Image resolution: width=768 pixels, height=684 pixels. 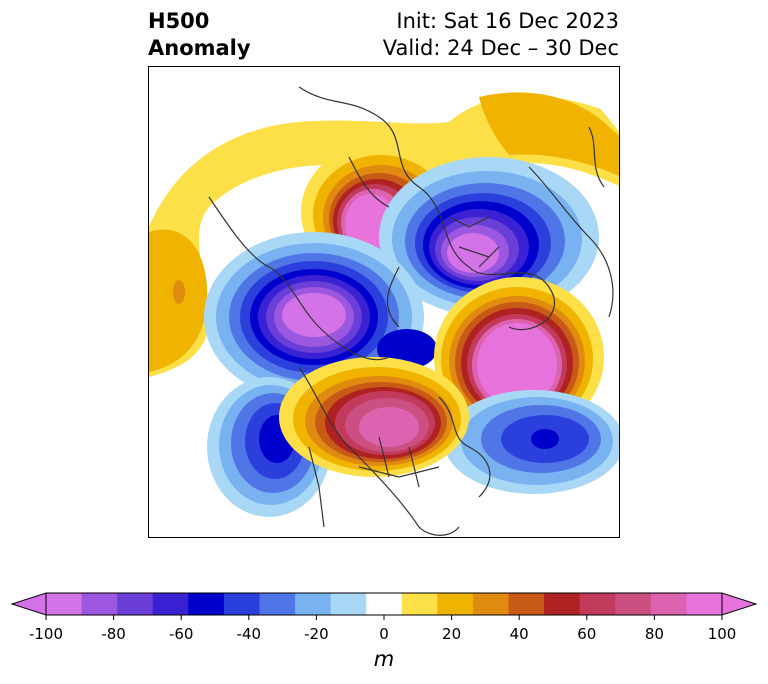 I want to click on title-field: Anomaly, so click(x=199, y=48).